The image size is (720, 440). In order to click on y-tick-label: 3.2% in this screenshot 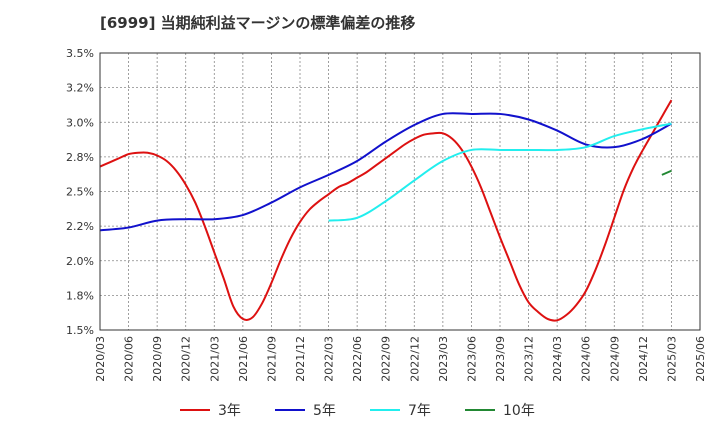, I will do `click(80, 88)`.